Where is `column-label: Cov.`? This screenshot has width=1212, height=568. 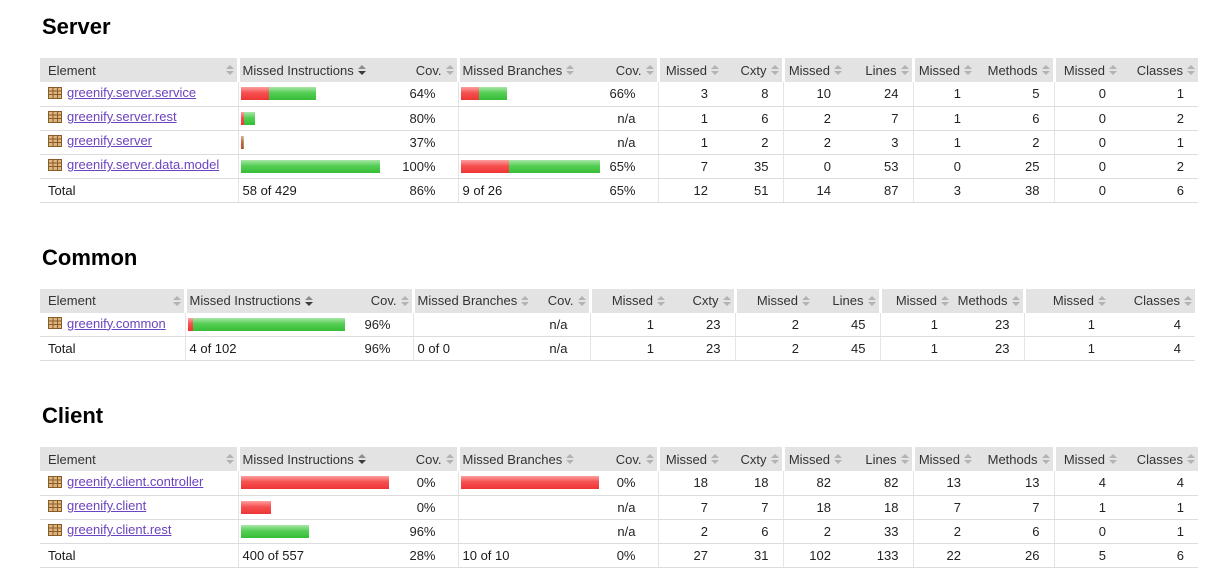 column-label: Cov. is located at coordinates (428, 70).